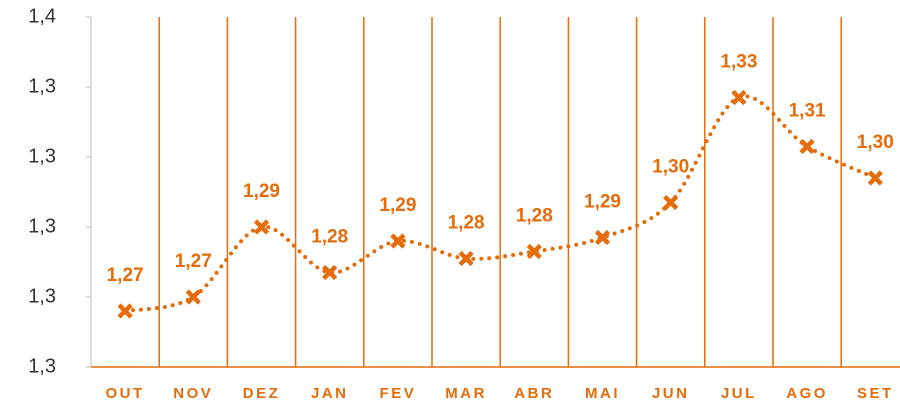 The height and width of the screenshot is (410, 900). I want to click on x-tick-label: ABR, so click(534, 393).